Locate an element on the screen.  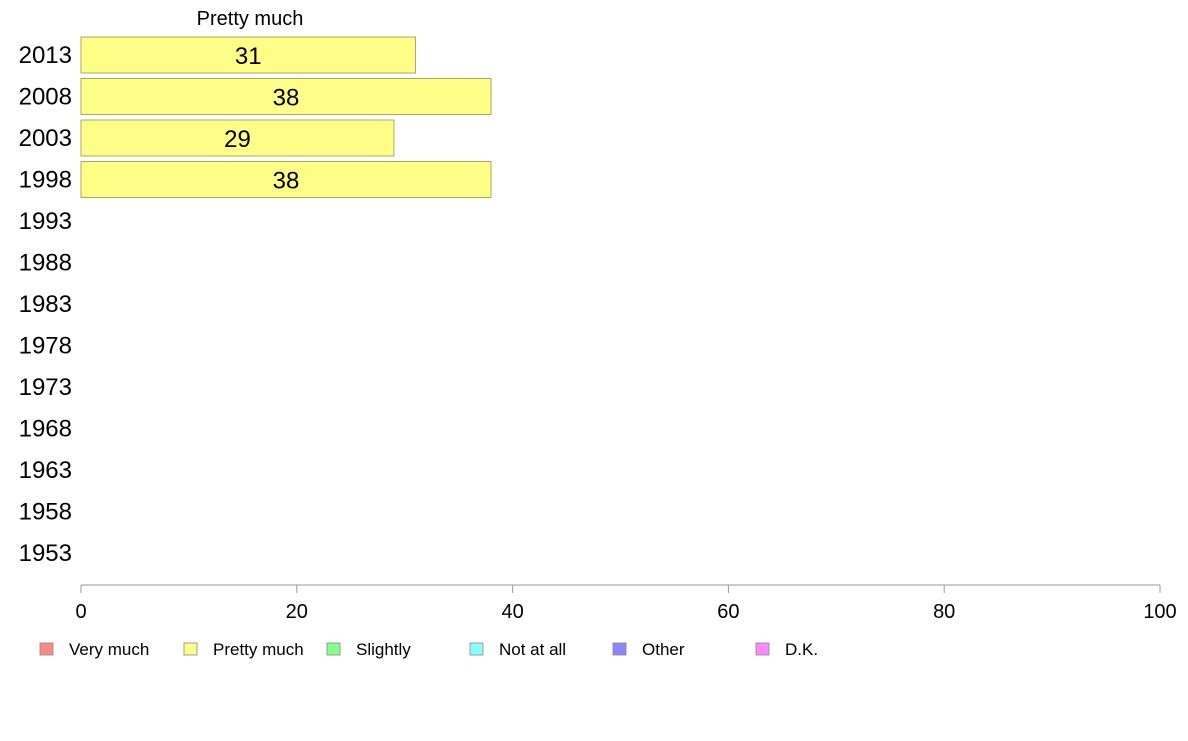
x-tick-label: 100 is located at coordinates (1159, 612).